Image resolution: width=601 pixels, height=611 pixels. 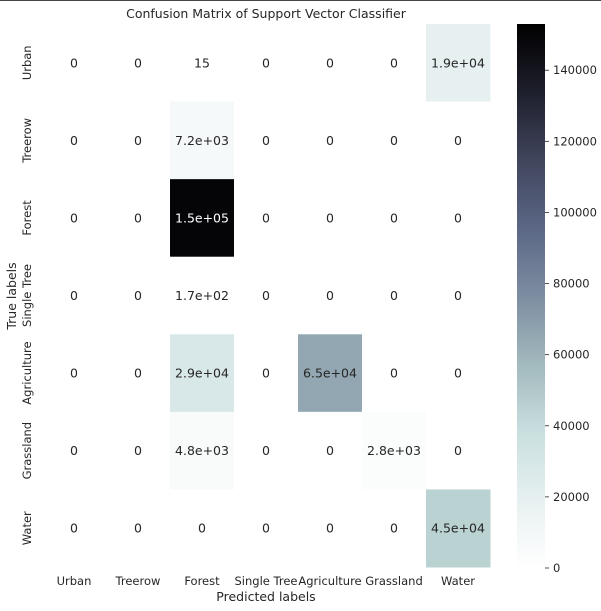 What do you see at coordinates (138, 581) in the screenshot?
I see `x-tick-label: Treerow` at bounding box center [138, 581].